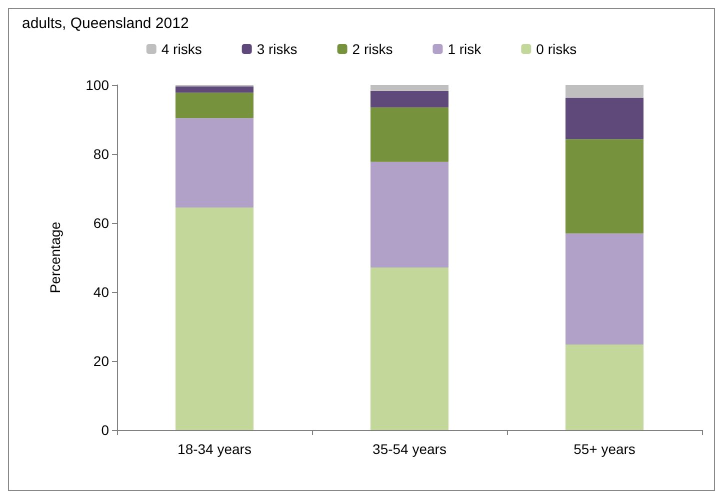 This screenshot has height=499, width=723. Describe the element at coordinates (101, 292) in the screenshot. I see `y-tick-label: 40` at that location.